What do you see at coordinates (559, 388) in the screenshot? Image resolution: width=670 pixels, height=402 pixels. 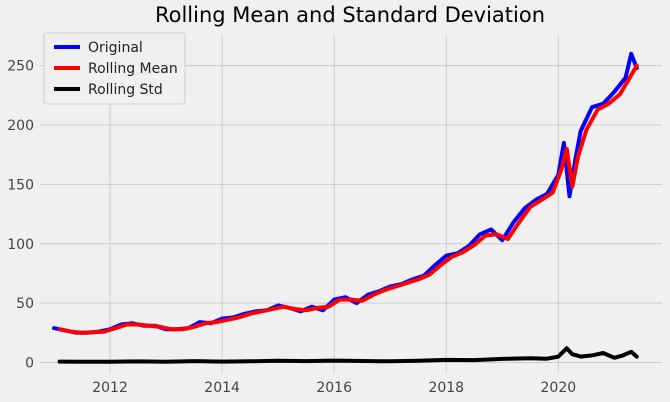 I see `x-tick-label: 2020` at bounding box center [559, 388].